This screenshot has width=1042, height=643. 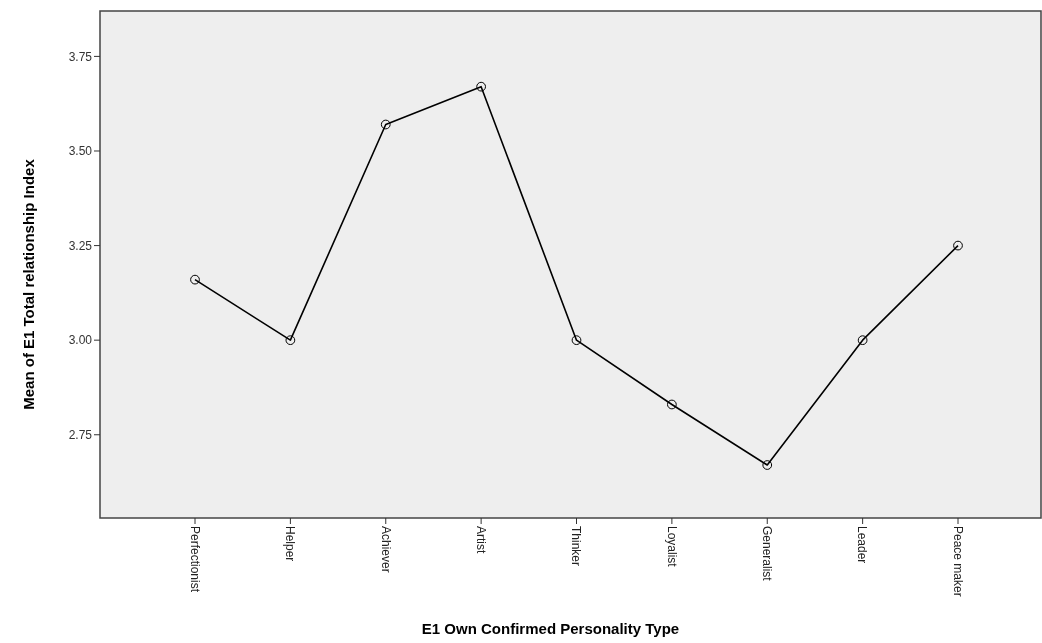 I want to click on y-tick-label: 3.00, so click(x=80, y=340).